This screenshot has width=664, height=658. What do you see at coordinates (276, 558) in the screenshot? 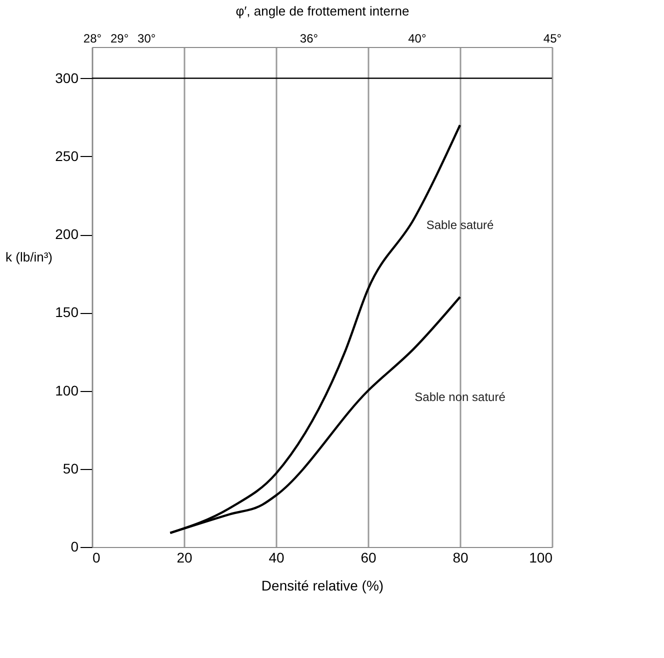
I see `x-tick-label: 40` at bounding box center [276, 558].